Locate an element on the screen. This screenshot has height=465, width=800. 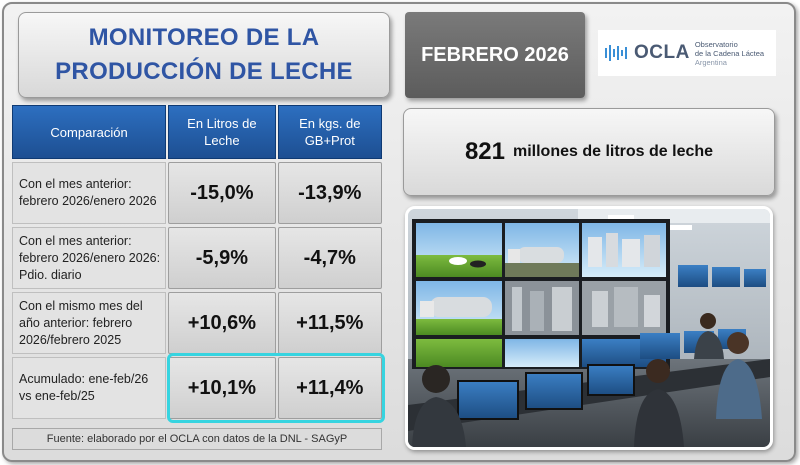
month-label: FEBRERO 2026 is located at coordinates (495, 54).